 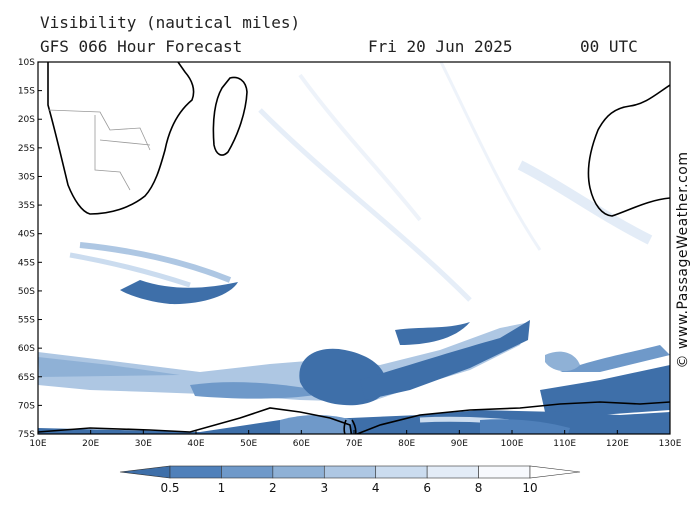 What do you see at coordinates (324, 488) in the screenshot?
I see `legend-label: 3` at bounding box center [324, 488].